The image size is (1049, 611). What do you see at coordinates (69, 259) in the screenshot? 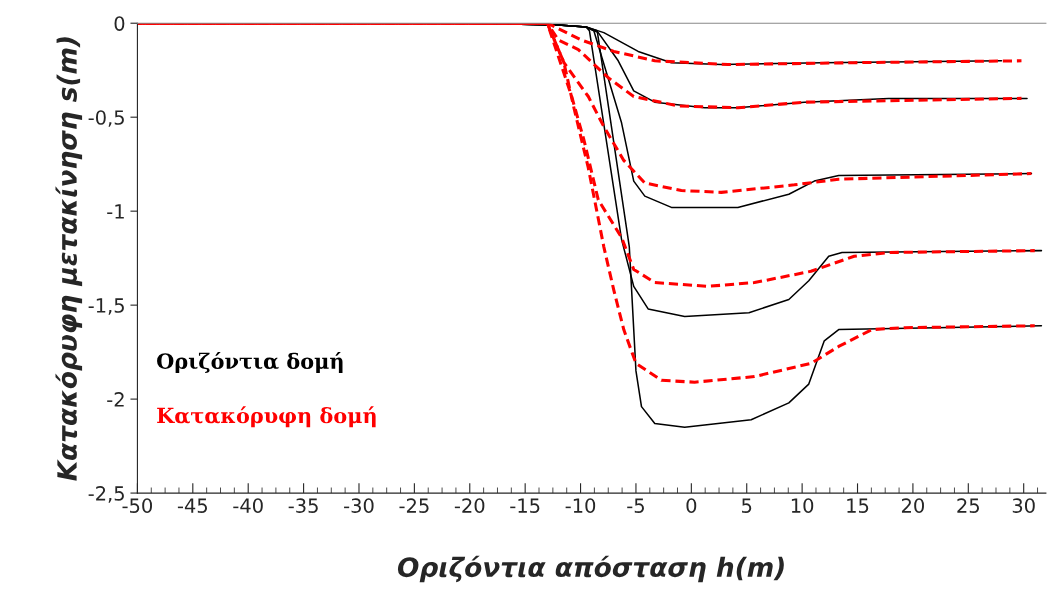
I see `y-axis-title: Κατακόρυφη μετακίνηση s(m)` at bounding box center [69, 259].